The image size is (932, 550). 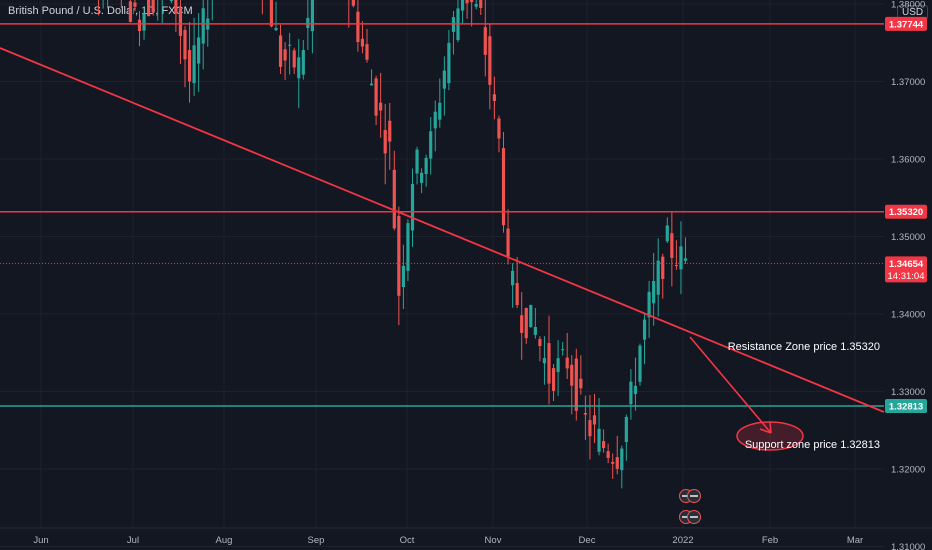 I want to click on current-price-label: 1.34654, so click(x=906, y=264).